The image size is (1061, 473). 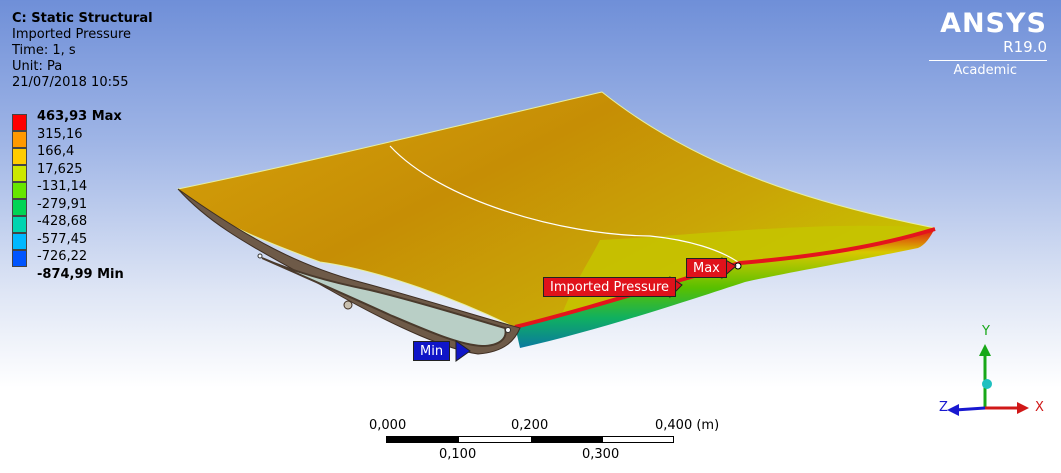 I want to click on max-pressure-edge, so click(x=725, y=278).